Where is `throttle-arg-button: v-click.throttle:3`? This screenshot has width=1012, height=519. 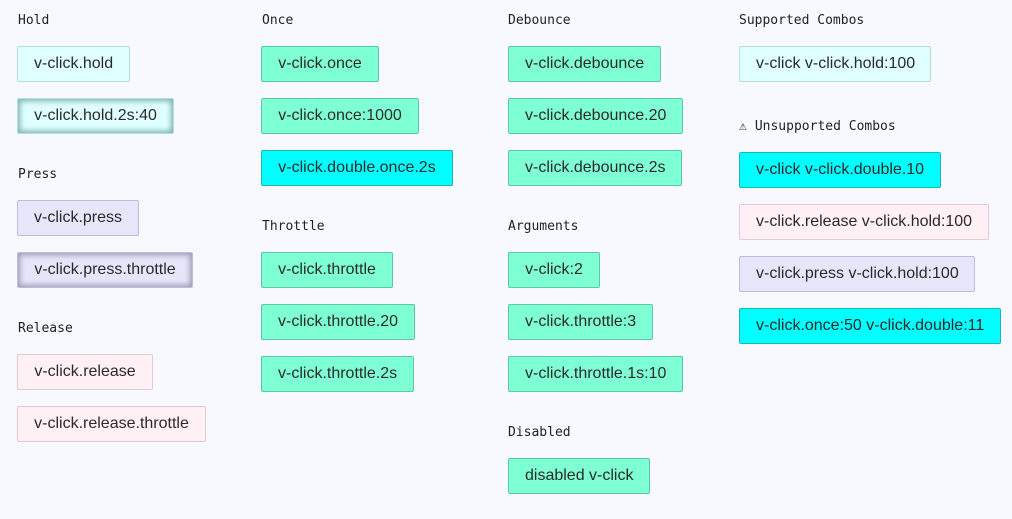
throttle-arg-button: v-click.throttle:3 is located at coordinates (580, 322).